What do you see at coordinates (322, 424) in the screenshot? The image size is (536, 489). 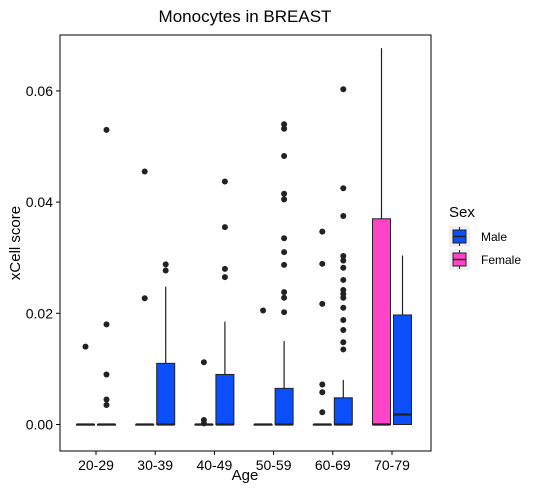 I see `box-60-69-female` at bounding box center [322, 424].